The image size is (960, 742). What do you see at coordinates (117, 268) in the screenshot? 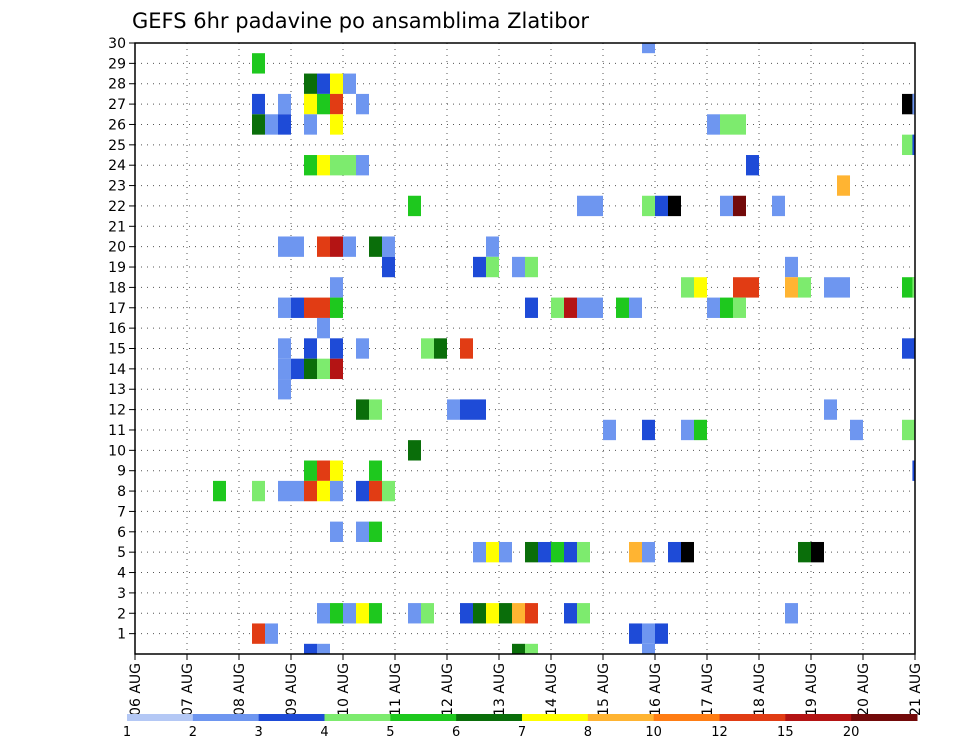
I see `y-tick-label: 19` at bounding box center [117, 268].